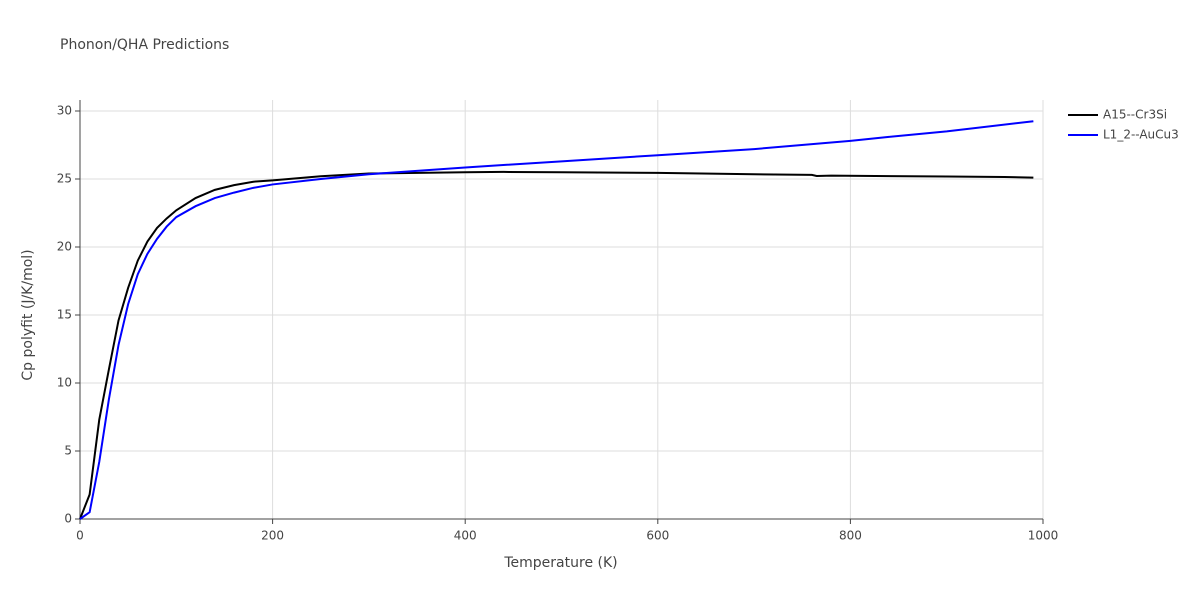 This screenshot has height=604, width=1200. What do you see at coordinates (64, 315) in the screenshot?
I see `y-tick-label: 15` at bounding box center [64, 315].